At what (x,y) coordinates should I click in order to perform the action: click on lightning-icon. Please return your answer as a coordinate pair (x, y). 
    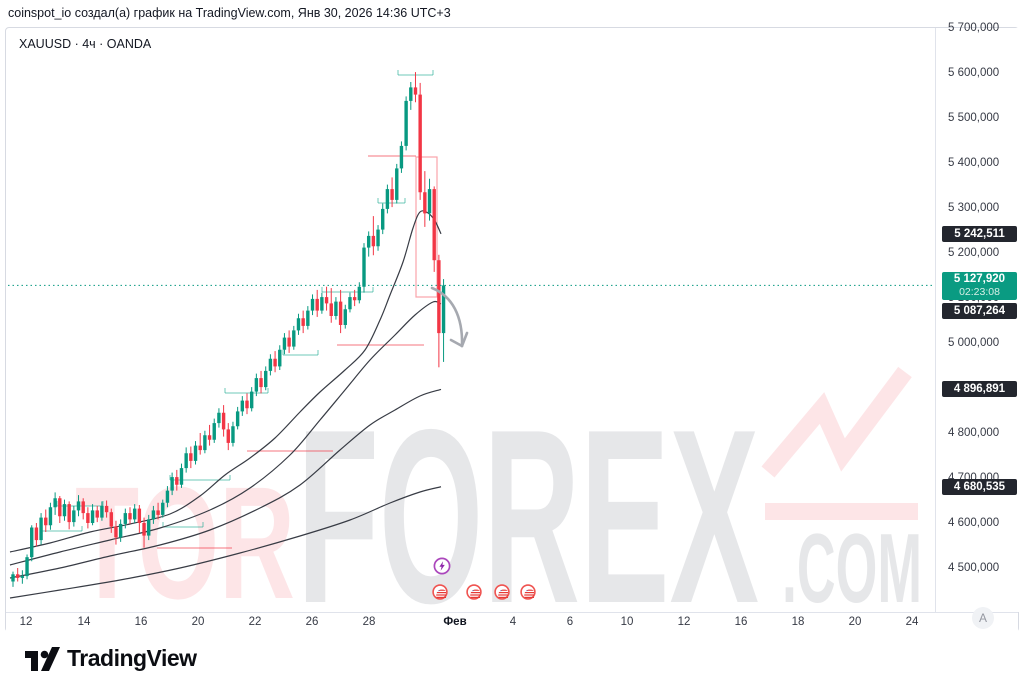
    Looking at the image, I should click on (442, 566).